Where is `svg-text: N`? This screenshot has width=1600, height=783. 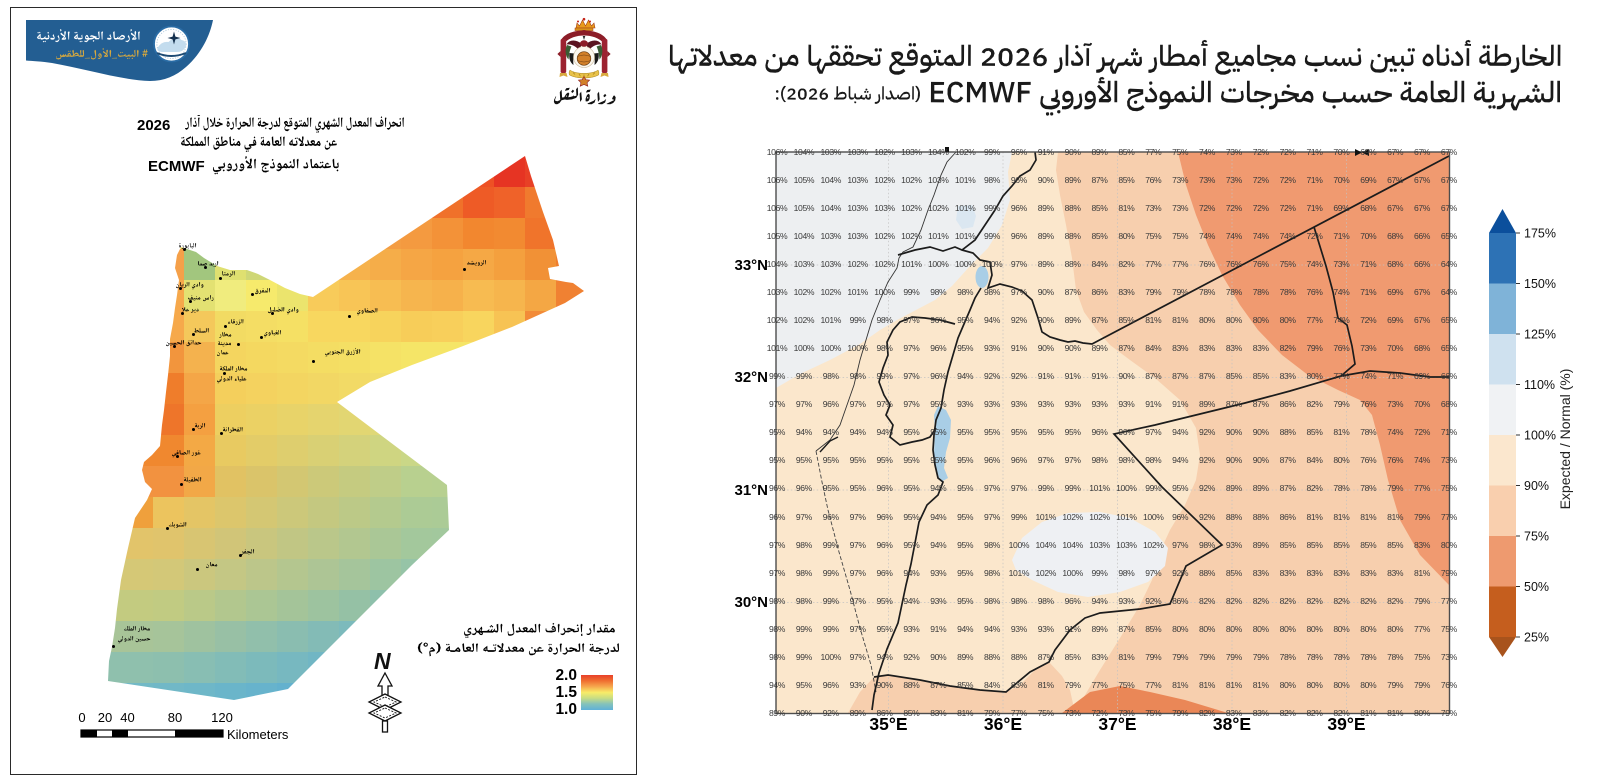
svg-text: N is located at coordinates (382, 662).